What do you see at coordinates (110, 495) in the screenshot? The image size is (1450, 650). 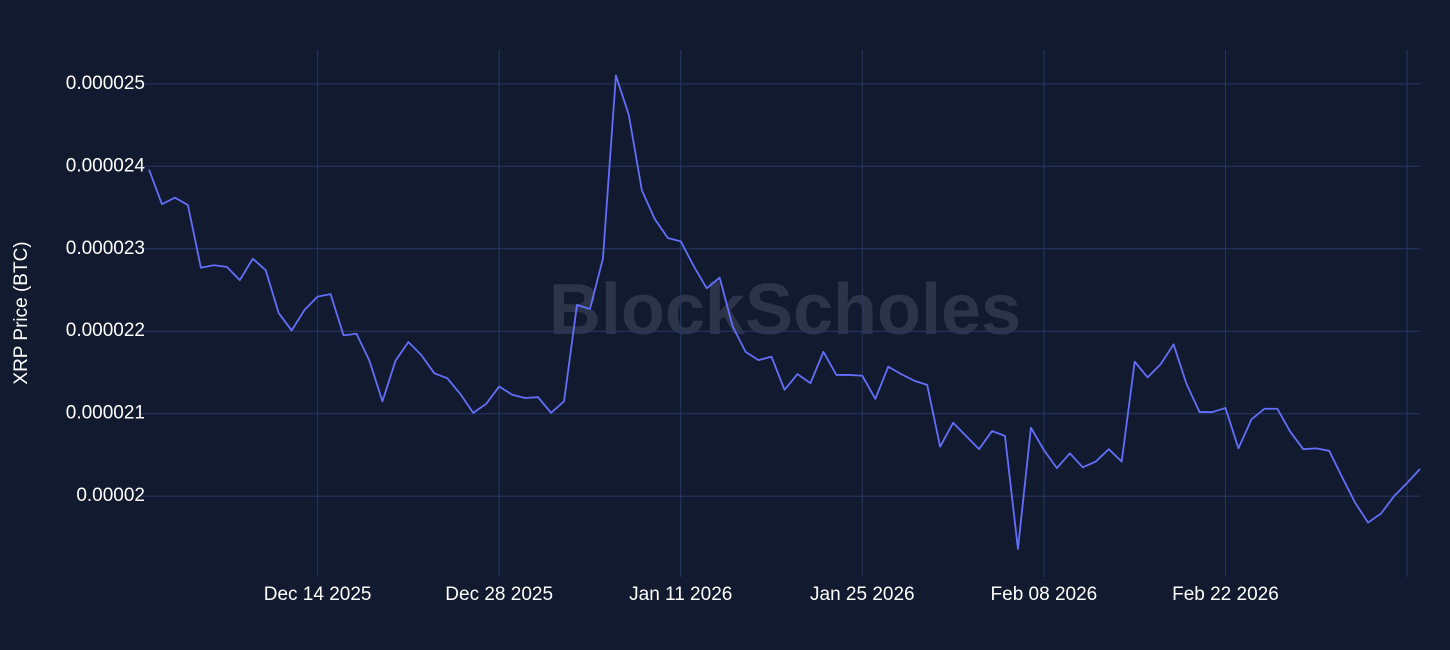 I see `y-tick-label: 0.00002` at bounding box center [110, 495].